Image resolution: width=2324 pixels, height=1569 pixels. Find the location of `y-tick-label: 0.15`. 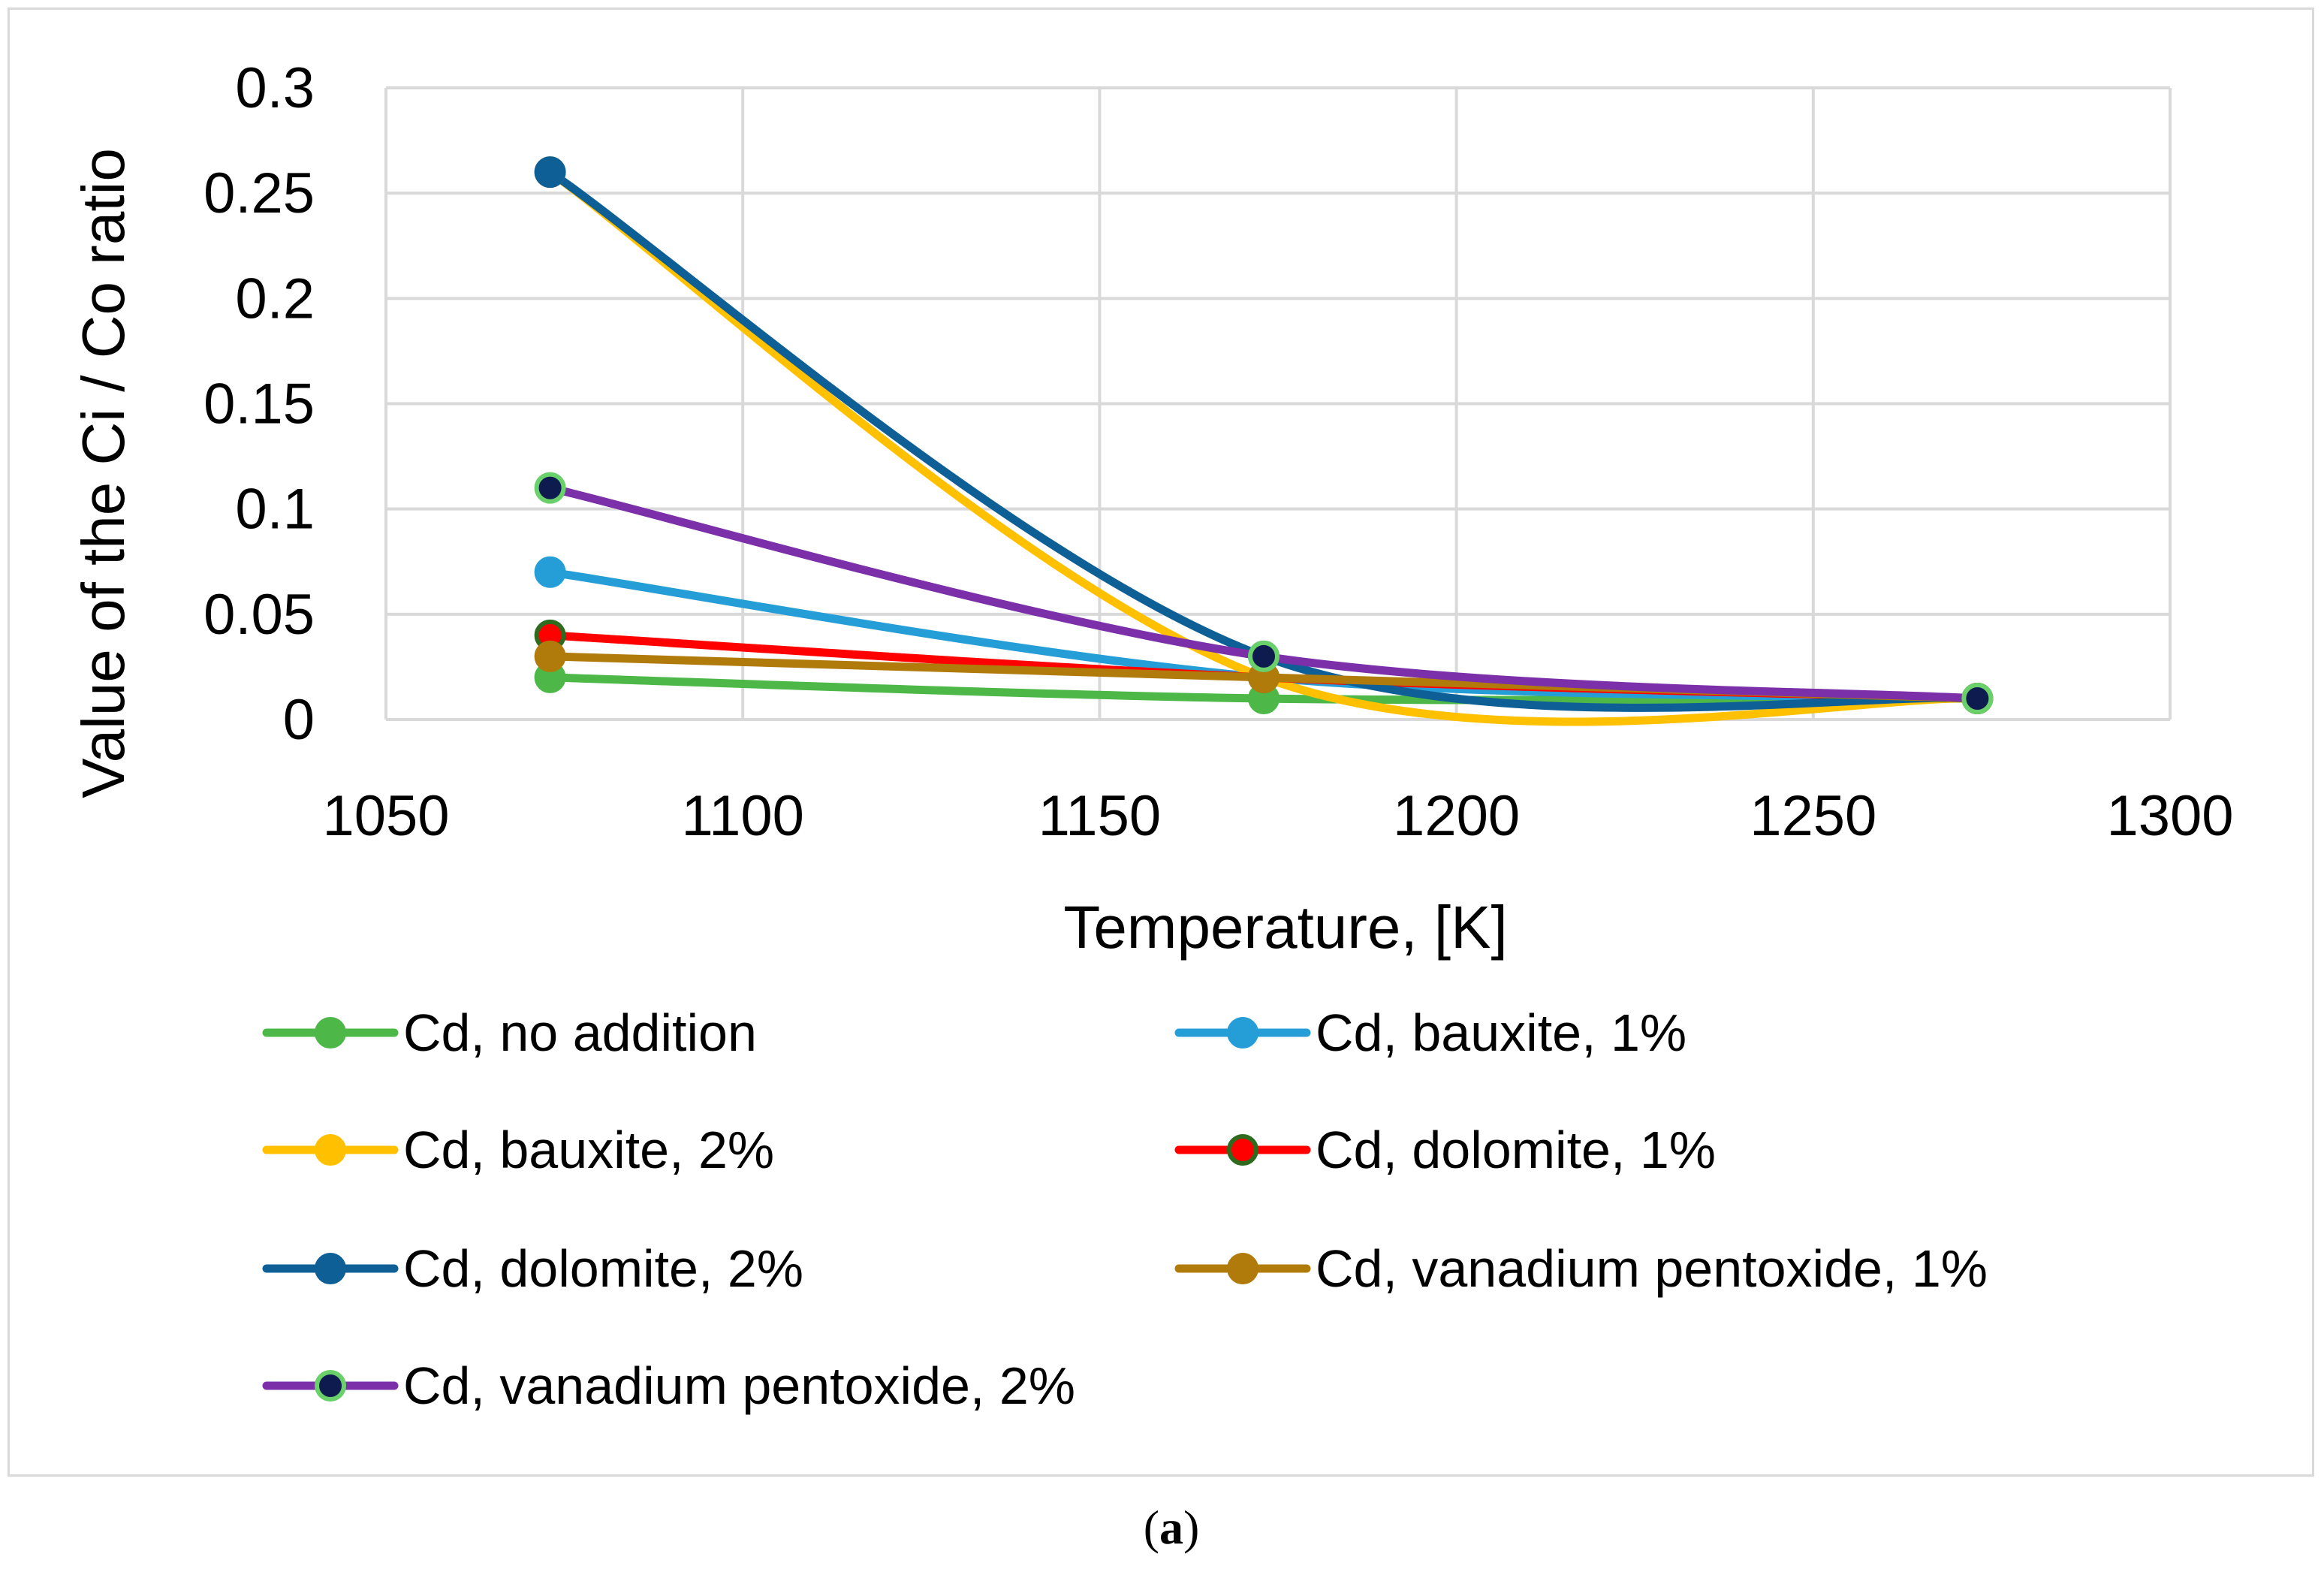

y-tick-label: 0.15 is located at coordinates (259, 404).